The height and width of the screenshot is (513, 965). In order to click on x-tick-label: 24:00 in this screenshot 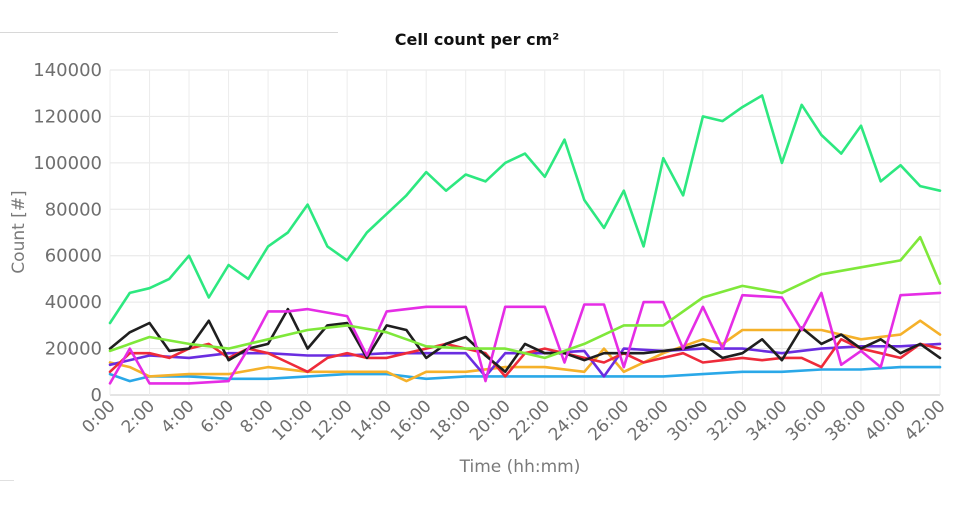, I will do `click(569, 420)`.